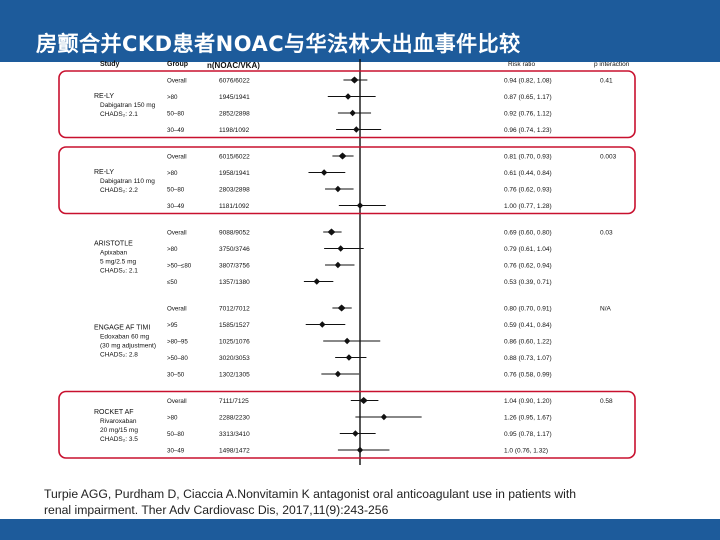  Describe the element at coordinates (113, 252) in the screenshot. I see `study-label-line: Apixaban` at that location.